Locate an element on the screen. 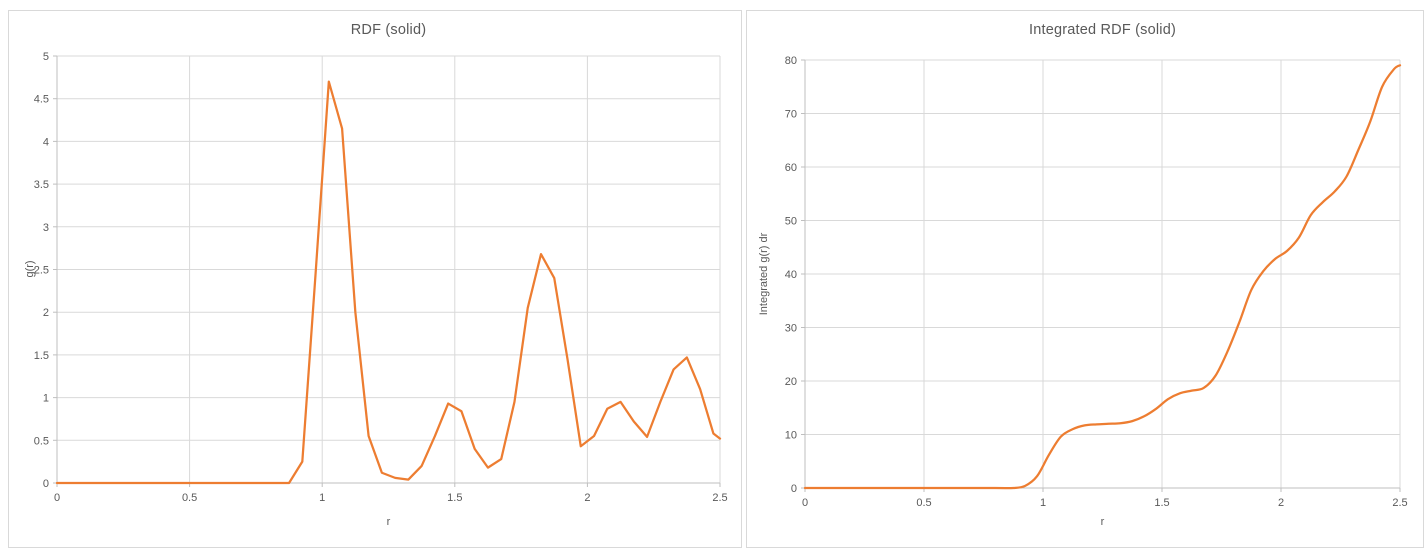  rdf-chart-title: RDF (solid) is located at coordinates (388, 30).